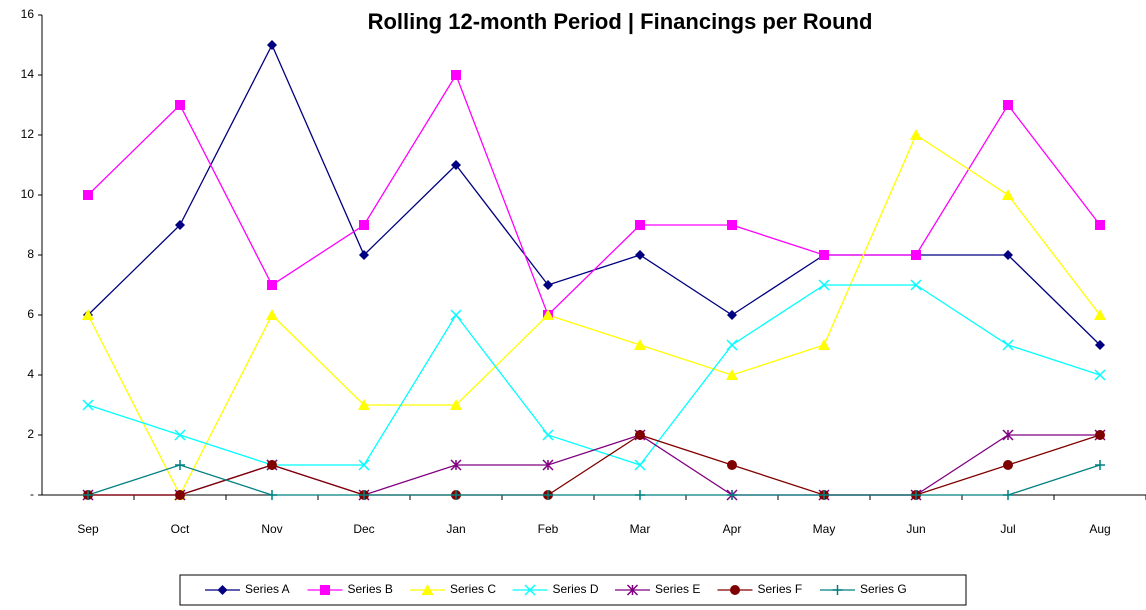  Describe the element at coordinates (370, 589) in the screenshot. I see `legend-label: Series B` at that location.